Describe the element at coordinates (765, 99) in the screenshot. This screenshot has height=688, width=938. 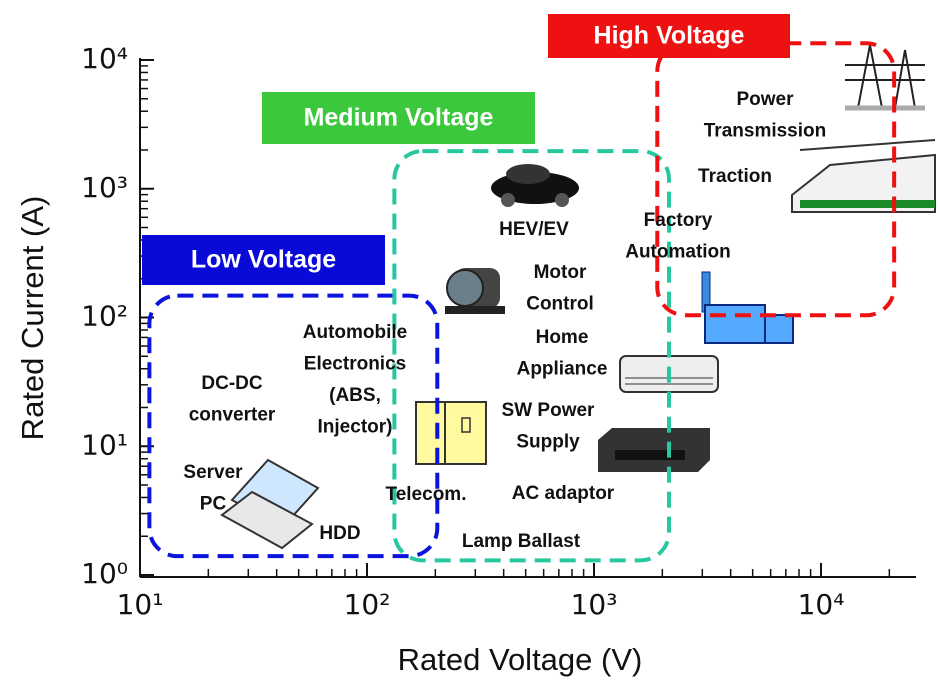
I see `application-label: Power` at that location.